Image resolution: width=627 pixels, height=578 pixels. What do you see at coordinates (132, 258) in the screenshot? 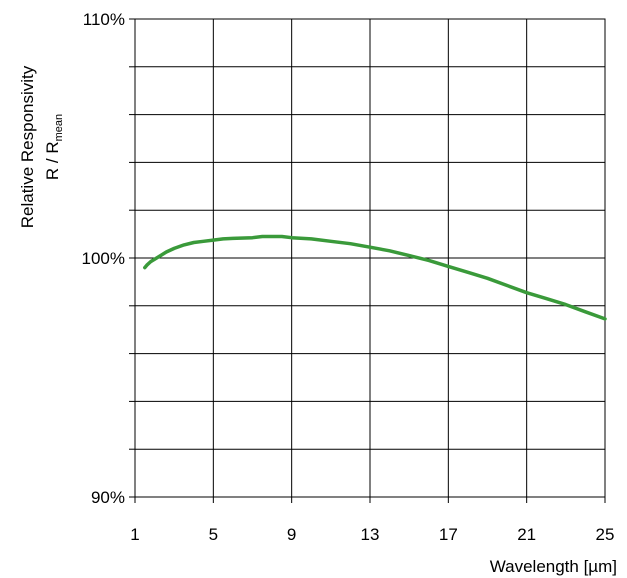
I see `y-tick-marks` at bounding box center [132, 258].